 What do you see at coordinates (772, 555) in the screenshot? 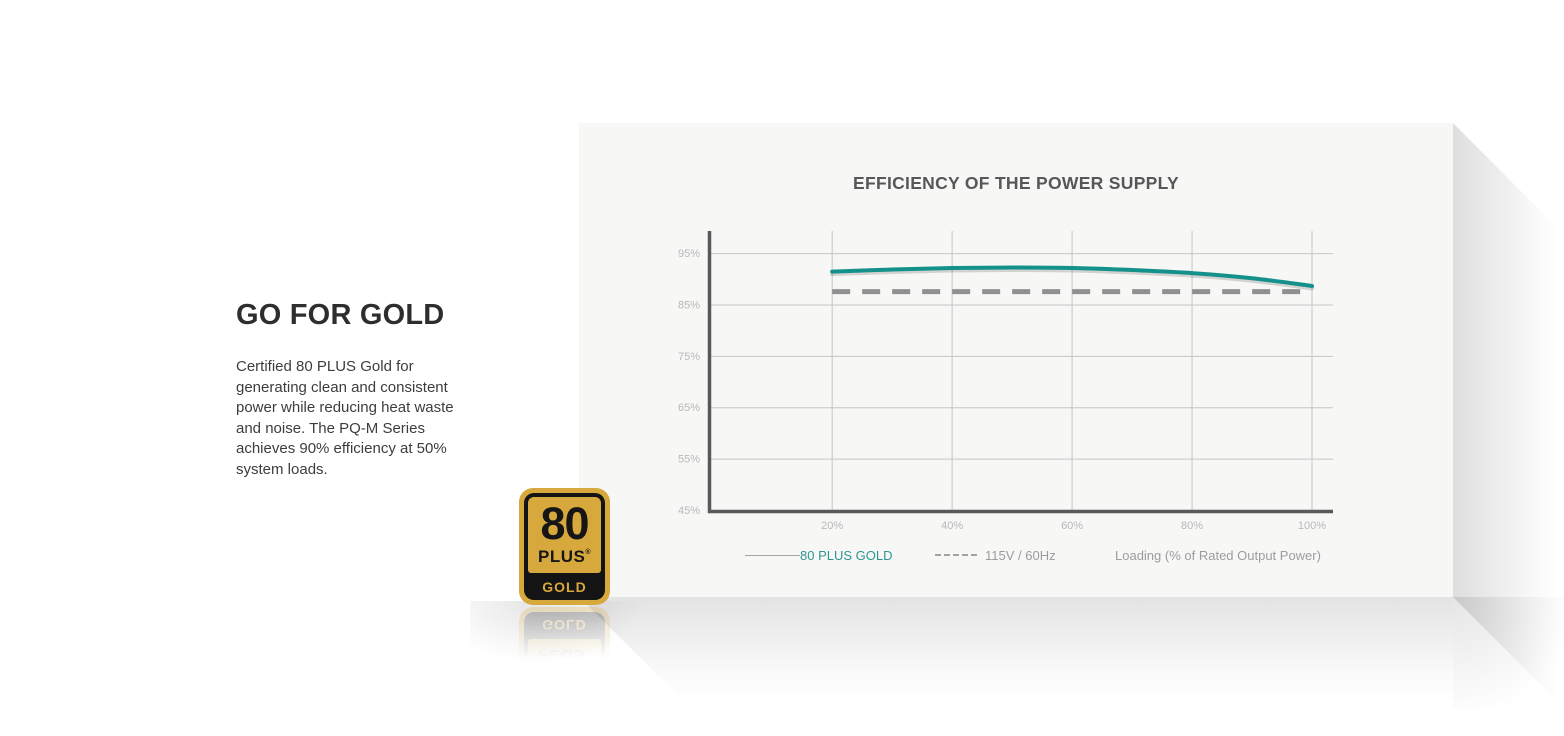
I see `legend-solid-line-icon` at bounding box center [772, 555].